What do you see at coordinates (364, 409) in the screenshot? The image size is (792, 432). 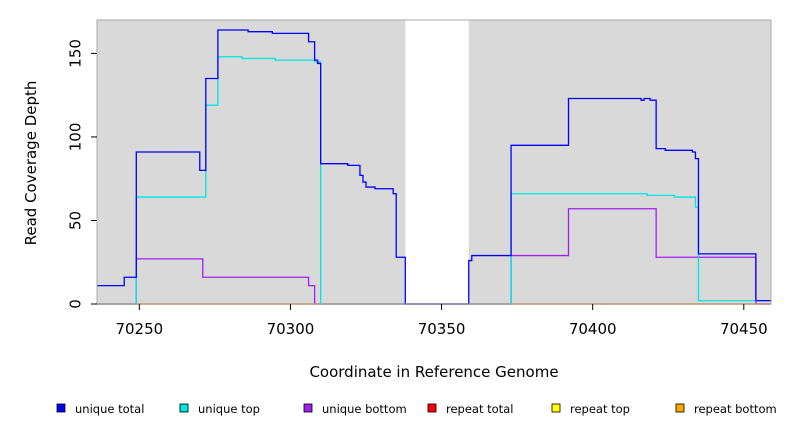 I see `legend-label: unique bottom` at bounding box center [364, 409].